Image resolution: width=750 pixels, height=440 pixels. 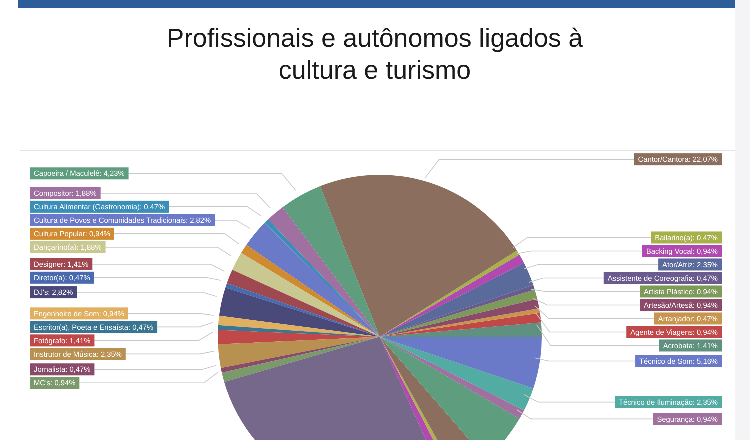 What do you see at coordinates (375, 54) in the screenshot?
I see `chart-title: Profissionais e autônomos ligados à cultura e turismo` at bounding box center [375, 54].